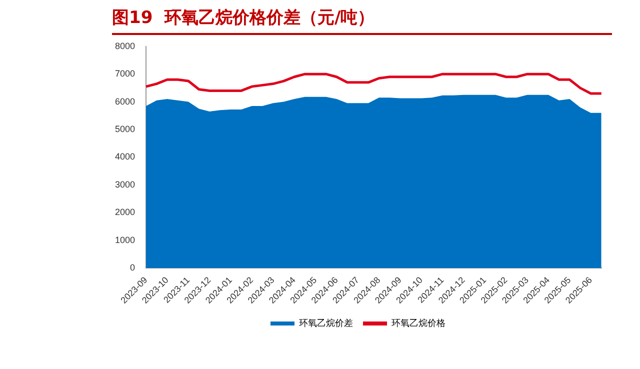 The image size is (640, 369). Describe the element at coordinates (125, 157) in the screenshot. I see `y-tick-label: 4000` at that location.